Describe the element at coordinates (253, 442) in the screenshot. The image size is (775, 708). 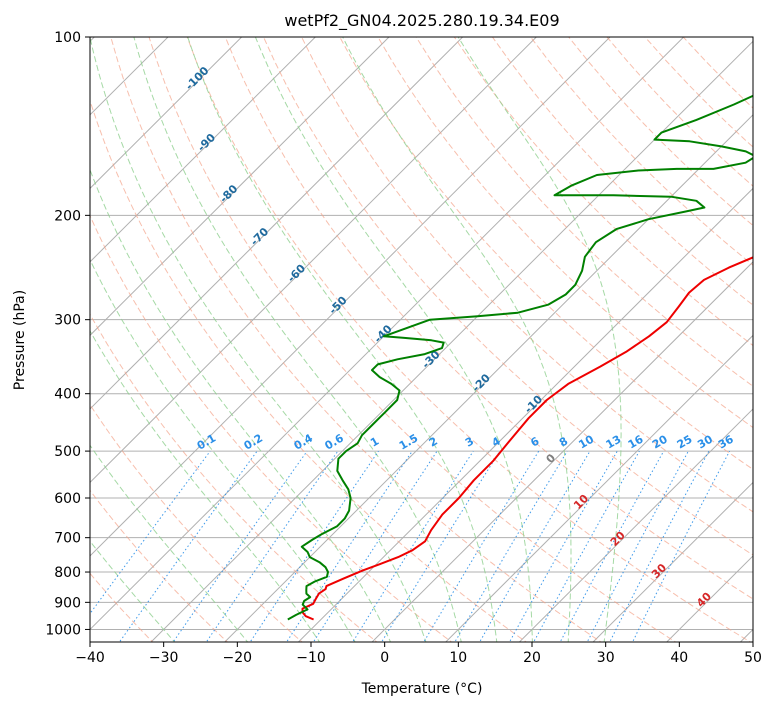
I see `mixing-ratio-label: 0.2` at that location.